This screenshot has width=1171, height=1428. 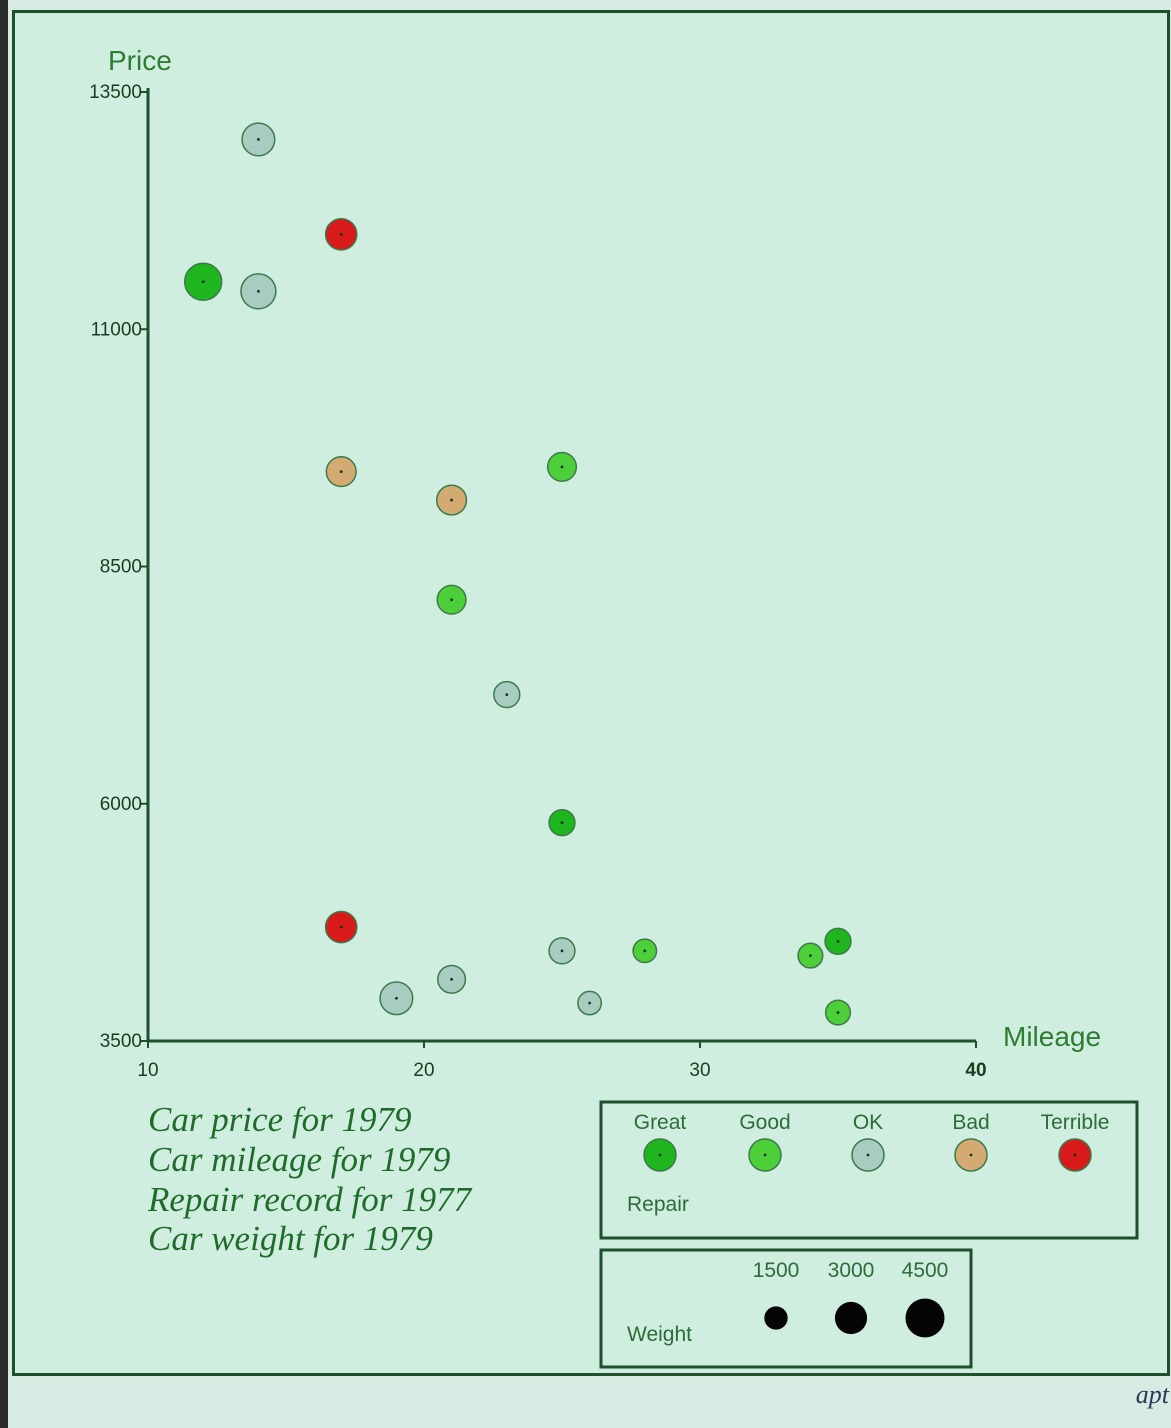 I want to click on legend-weight-label: 3000, so click(x=851, y=1270).